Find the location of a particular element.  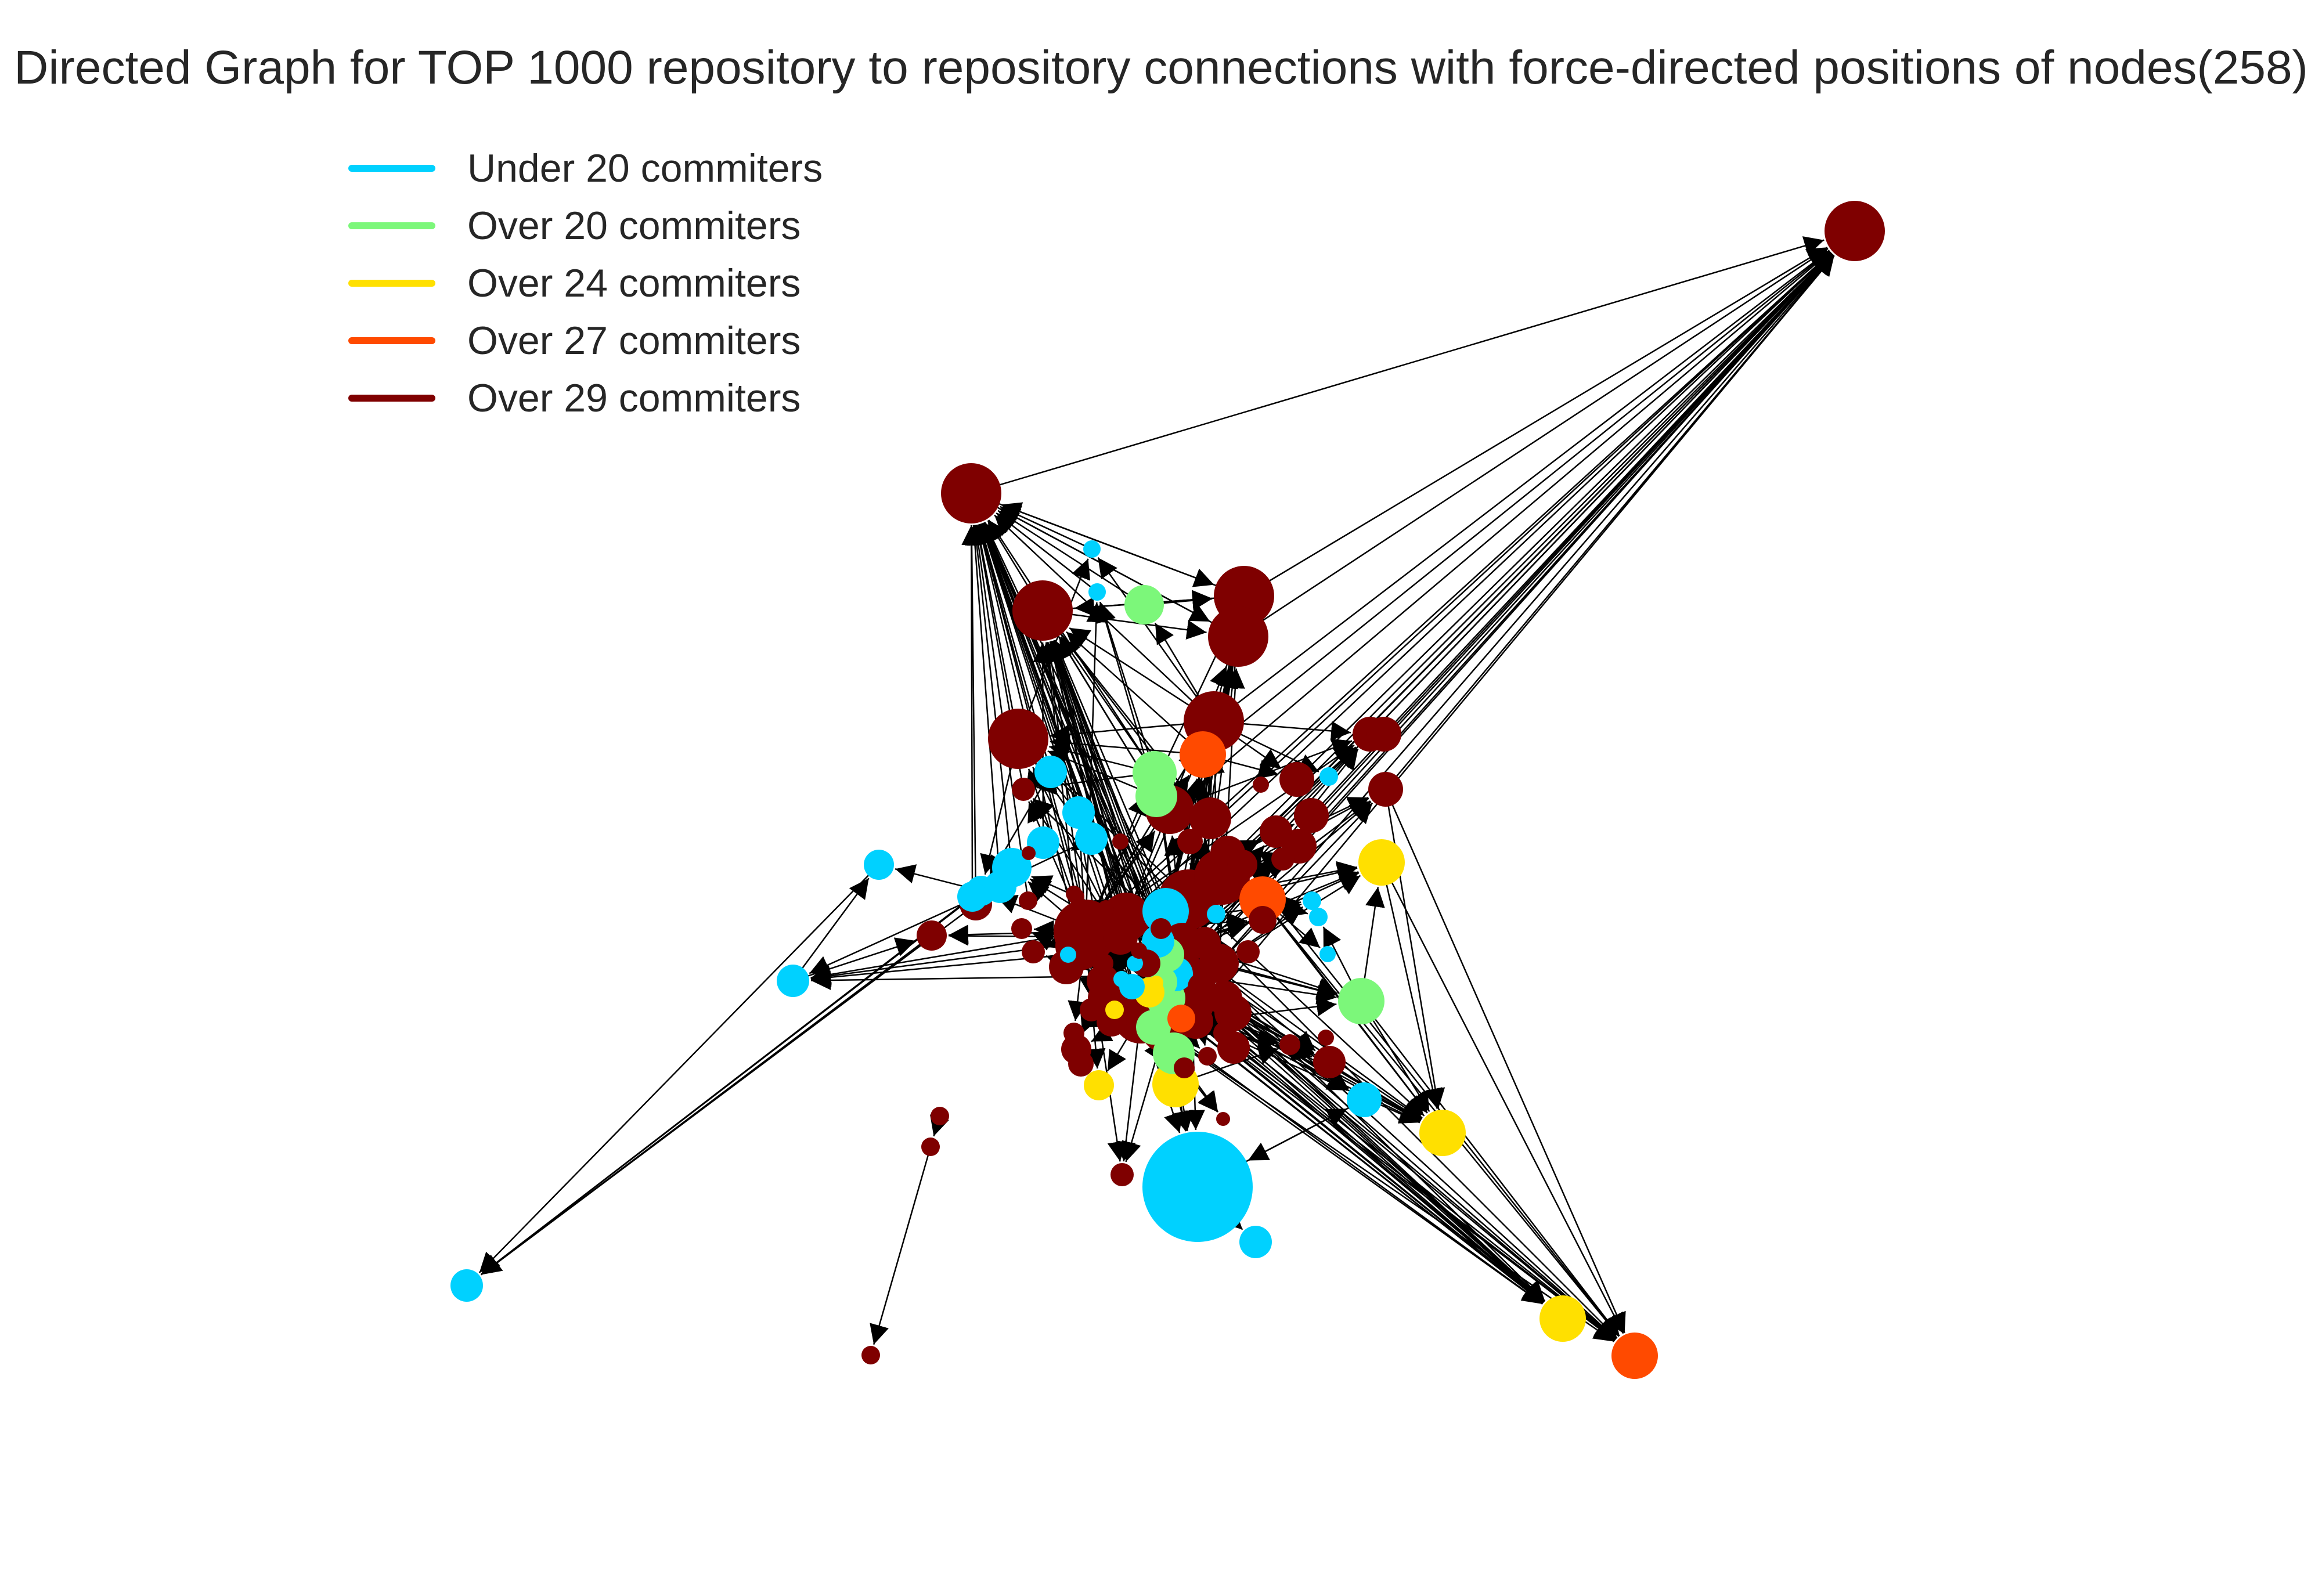

legend-label-over-20: Over 20 commiters is located at coordinates (634, 225).